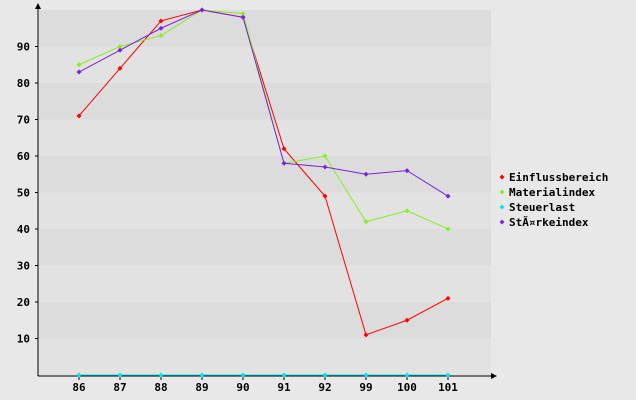 The height and width of the screenshot is (400, 636). What do you see at coordinates (119, 387) in the screenshot?
I see `x-tick-label: 87` at bounding box center [119, 387].